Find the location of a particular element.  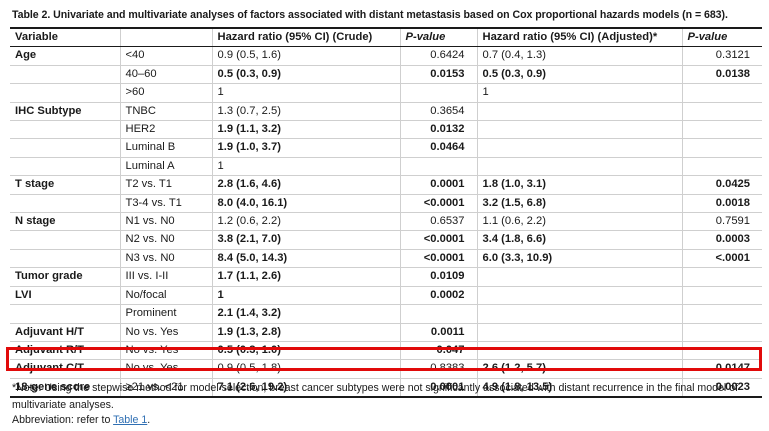

cell-hr-crude: 0.5 (0.3, 1.0) is located at coordinates (305, 351).